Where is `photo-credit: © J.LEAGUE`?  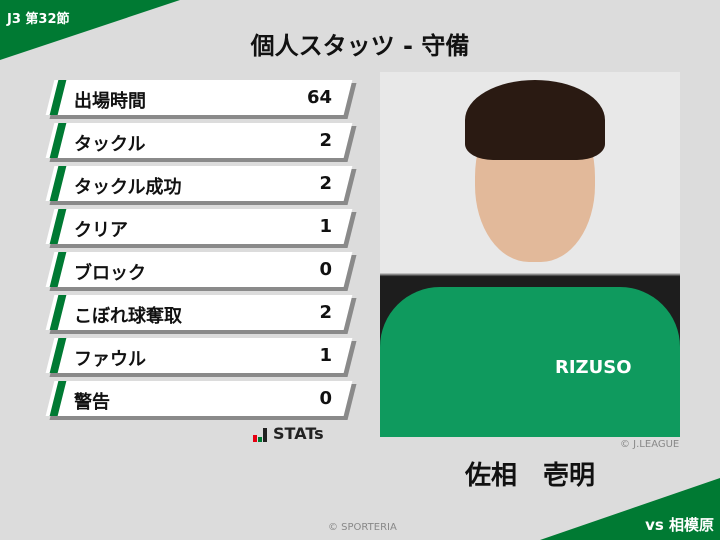 photo-credit: © J.LEAGUE is located at coordinates (650, 444).